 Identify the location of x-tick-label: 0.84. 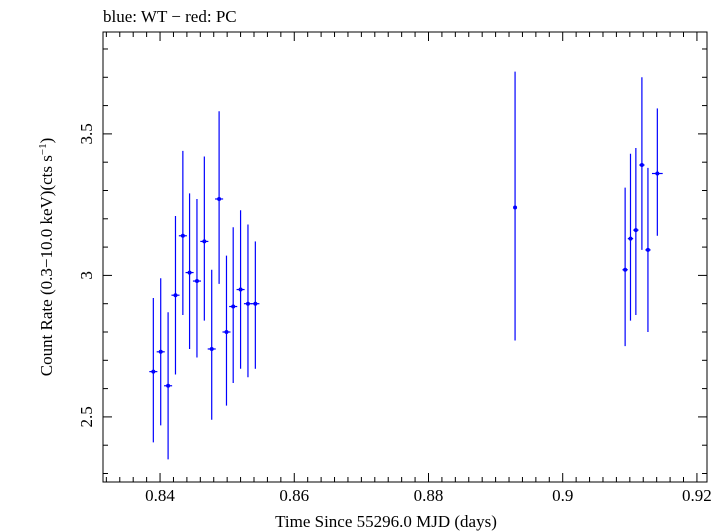
(160, 495).